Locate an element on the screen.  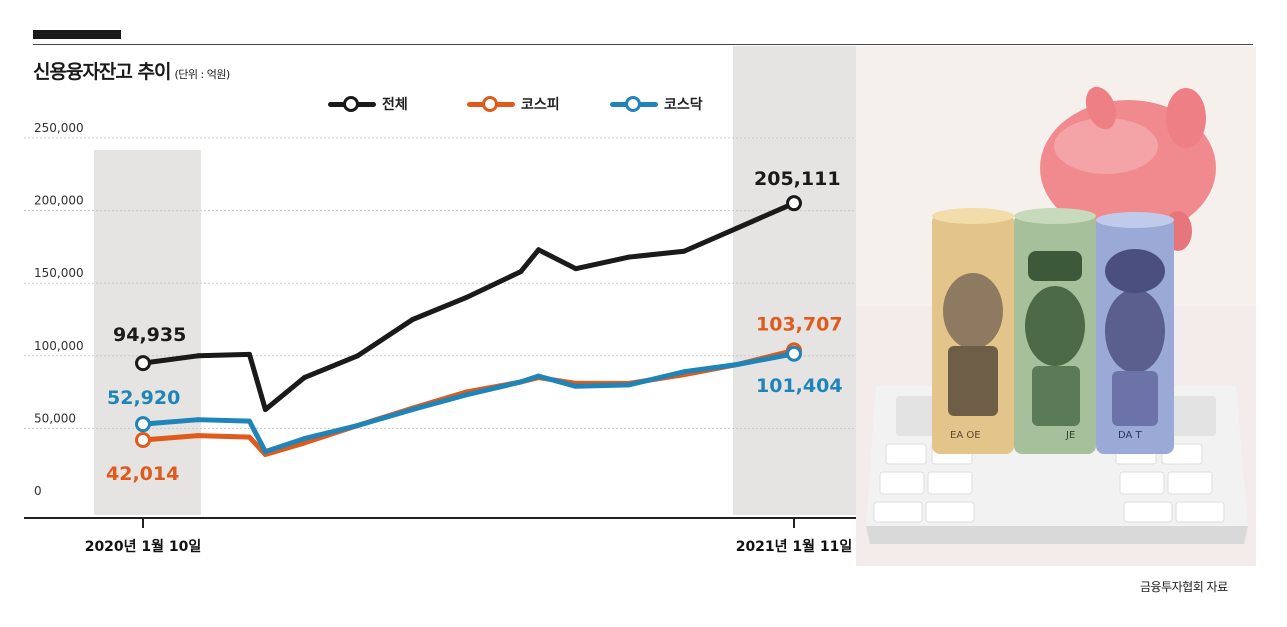
x-tick-label: 2021년 1월 11일 is located at coordinates (794, 546).